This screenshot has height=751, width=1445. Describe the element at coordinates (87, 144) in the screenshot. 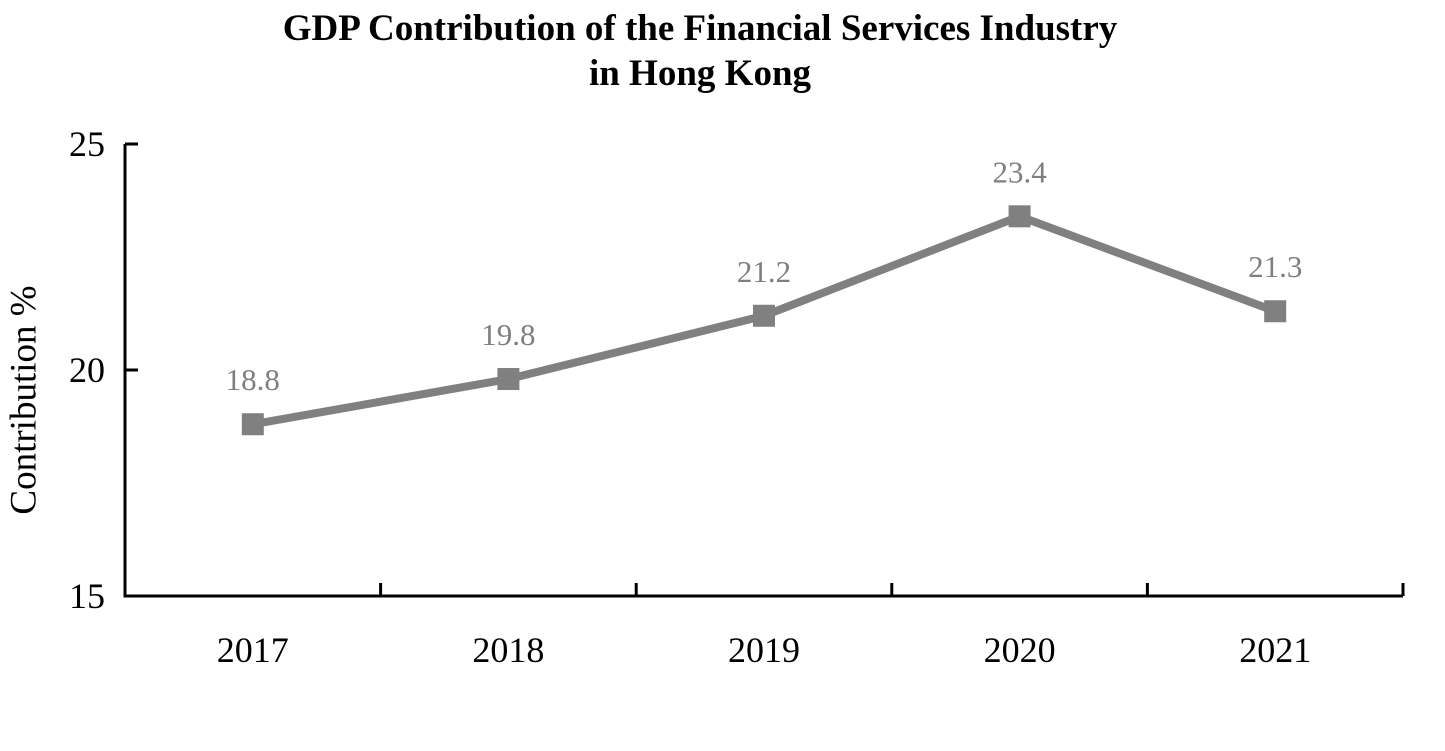

I see `y-tick-label: 25` at that location.